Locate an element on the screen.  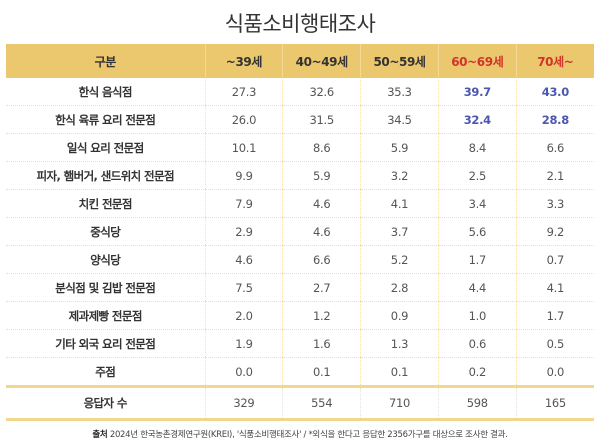
total-value: 554 is located at coordinates (321, 403).